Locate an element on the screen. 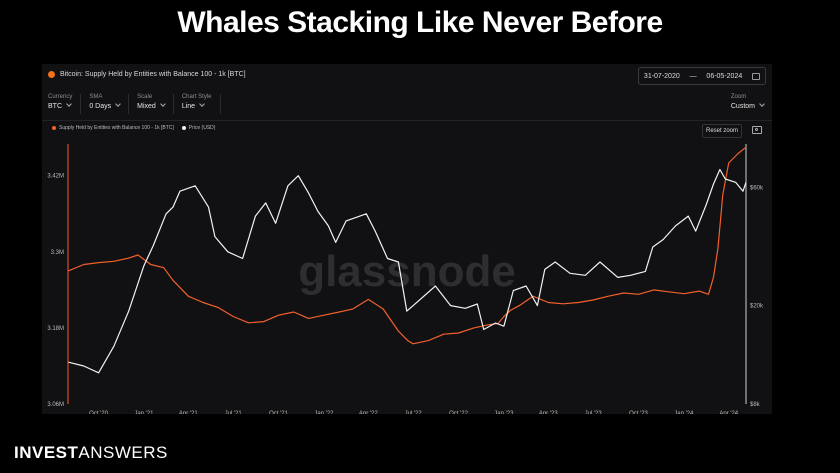 The image size is (840, 473). currency-label: Currency is located at coordinates (60, 97).